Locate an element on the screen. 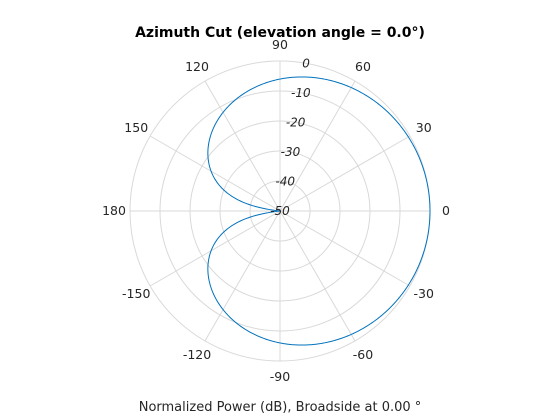  angle-tick-label: 150 is located at coordinates (136, 127).